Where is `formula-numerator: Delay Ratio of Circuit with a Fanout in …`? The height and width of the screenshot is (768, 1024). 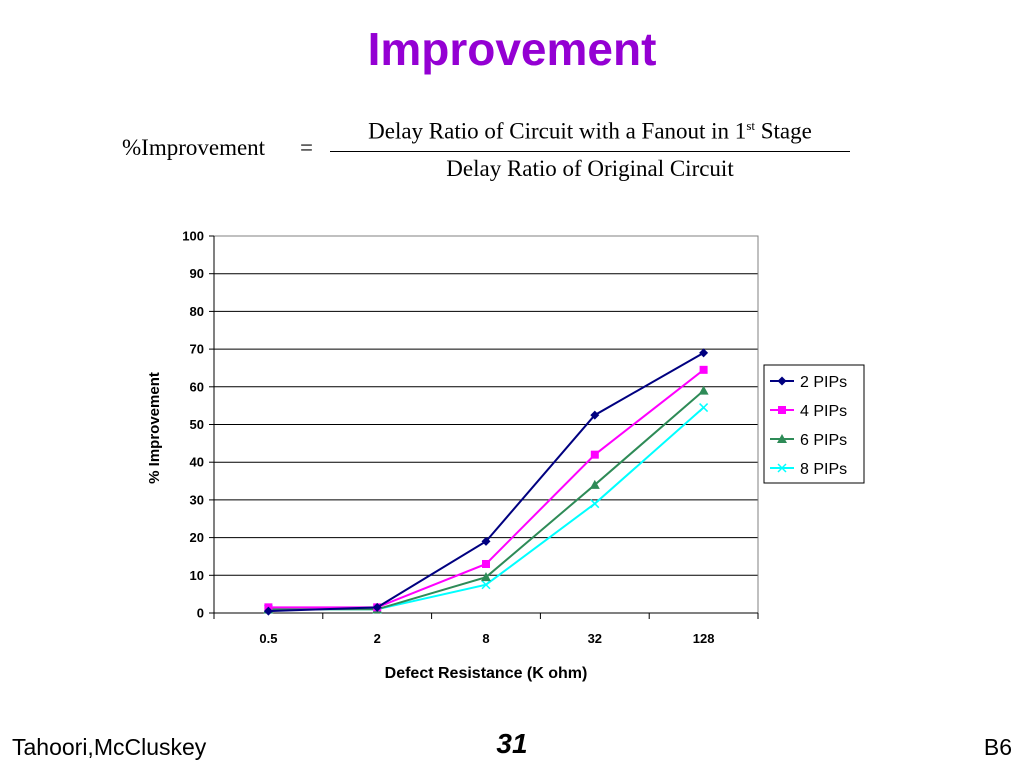
formula-numerator: Delay Ratio of Circuit with a Fanout in … is located at coordinates (590, 131).